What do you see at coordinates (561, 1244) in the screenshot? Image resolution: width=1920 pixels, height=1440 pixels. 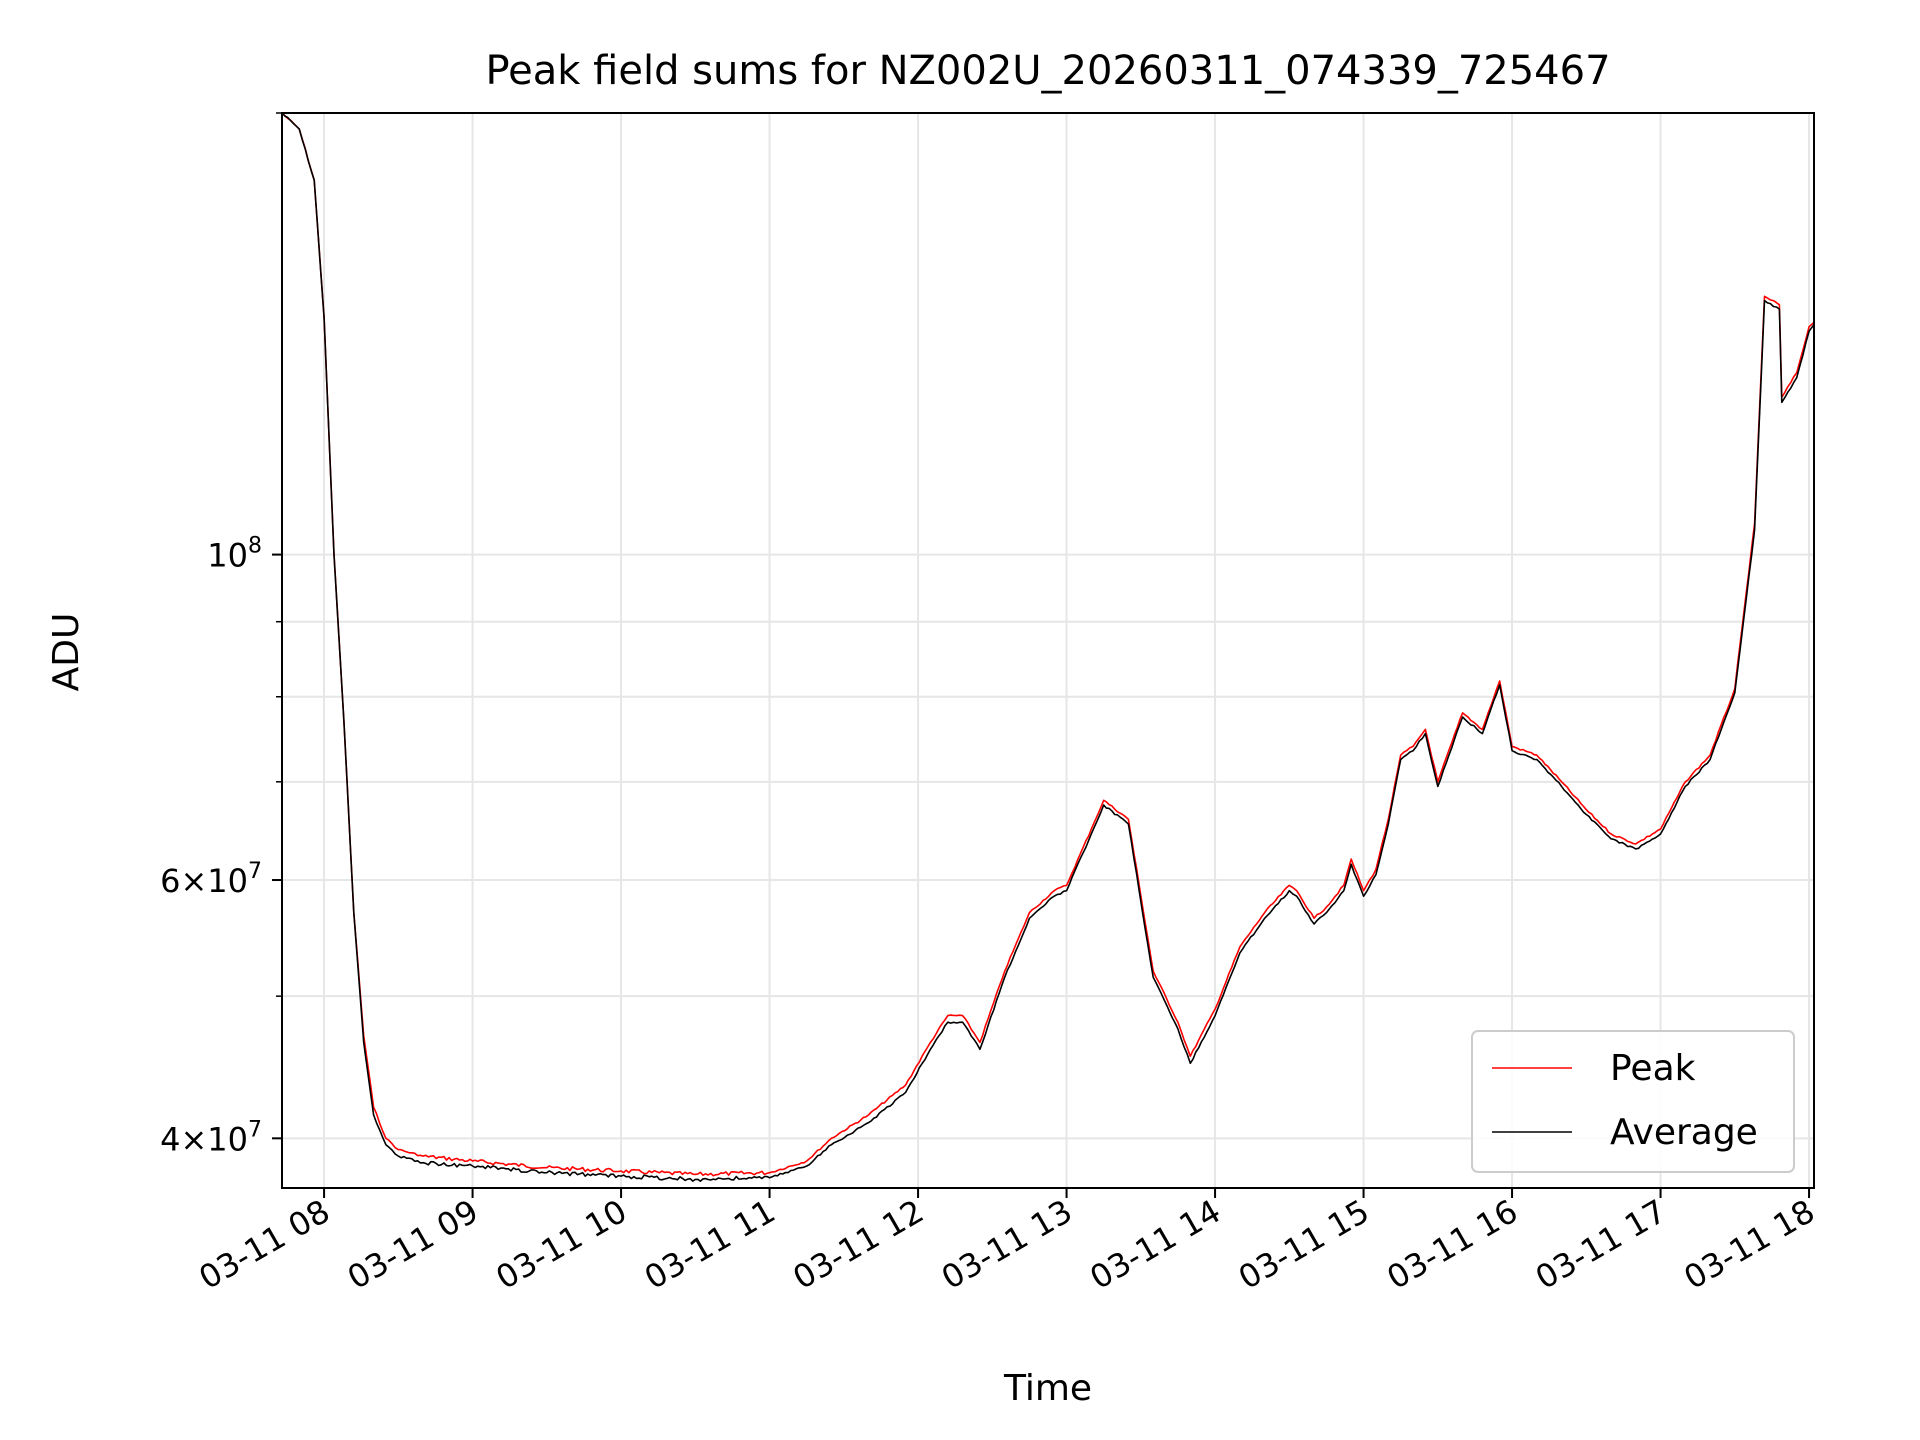 I see `x-tick-label: 03-11 10` at bounding box center [561, 1244].